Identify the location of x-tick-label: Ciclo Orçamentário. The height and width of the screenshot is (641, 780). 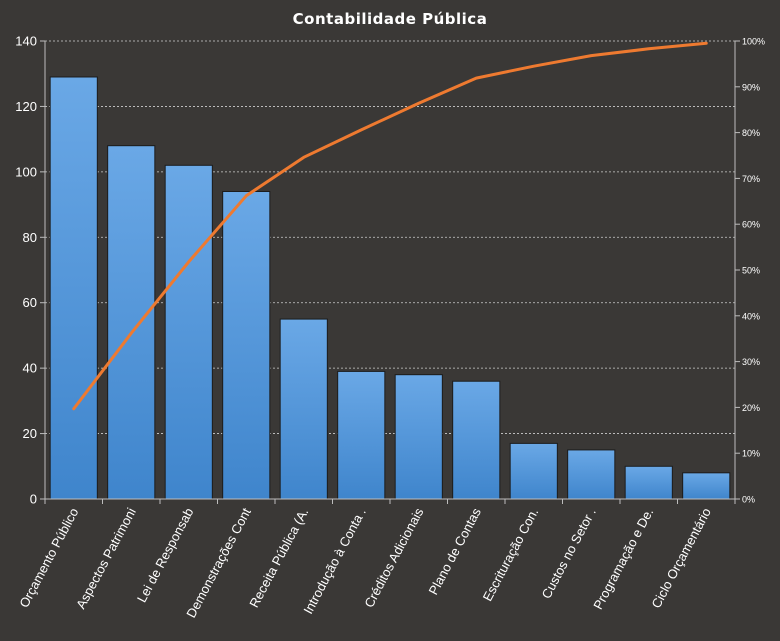
(680, 557).